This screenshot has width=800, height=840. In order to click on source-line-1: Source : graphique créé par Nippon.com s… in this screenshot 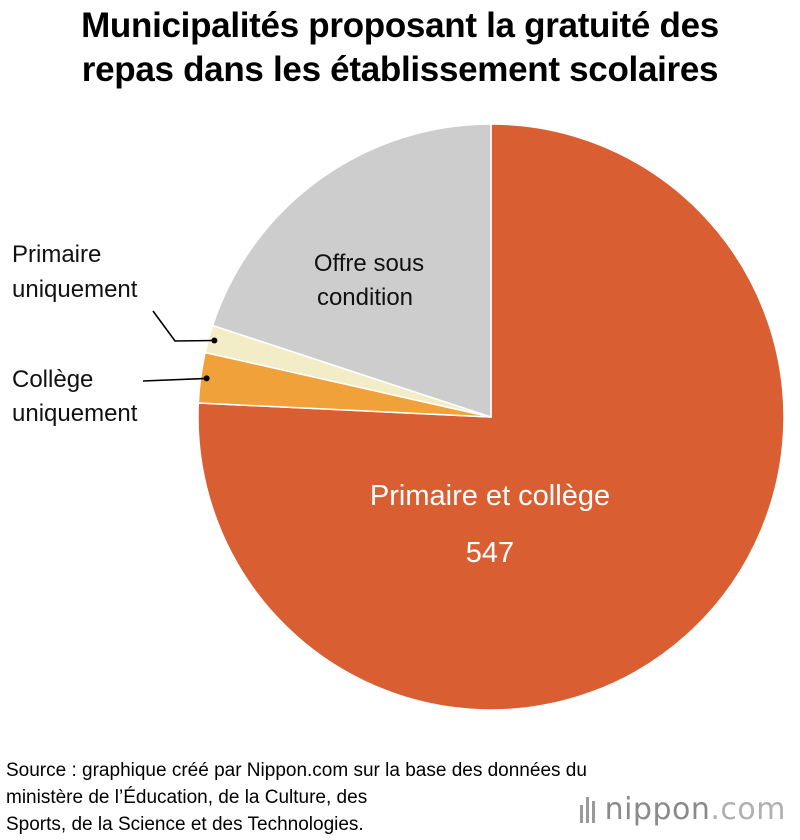, I will do `click(296, 770)`.